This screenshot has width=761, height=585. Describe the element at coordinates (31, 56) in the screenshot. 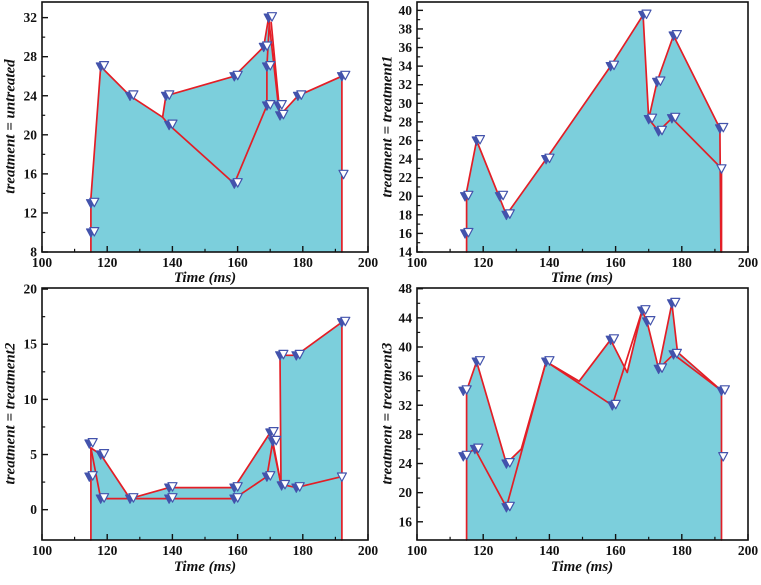

I see `y-tick-label: 28` at that location.